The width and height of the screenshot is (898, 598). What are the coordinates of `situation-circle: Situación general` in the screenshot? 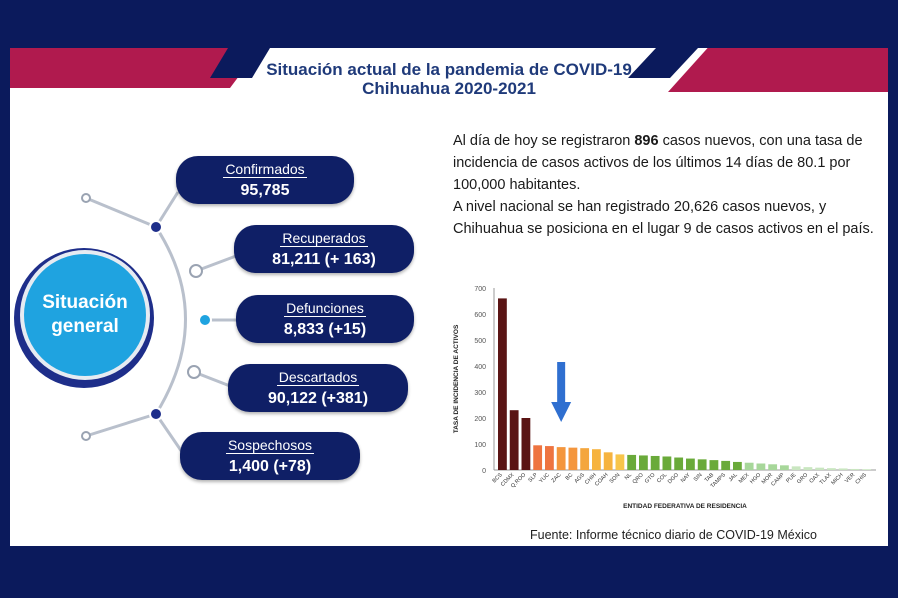 It's located at (85, 315).